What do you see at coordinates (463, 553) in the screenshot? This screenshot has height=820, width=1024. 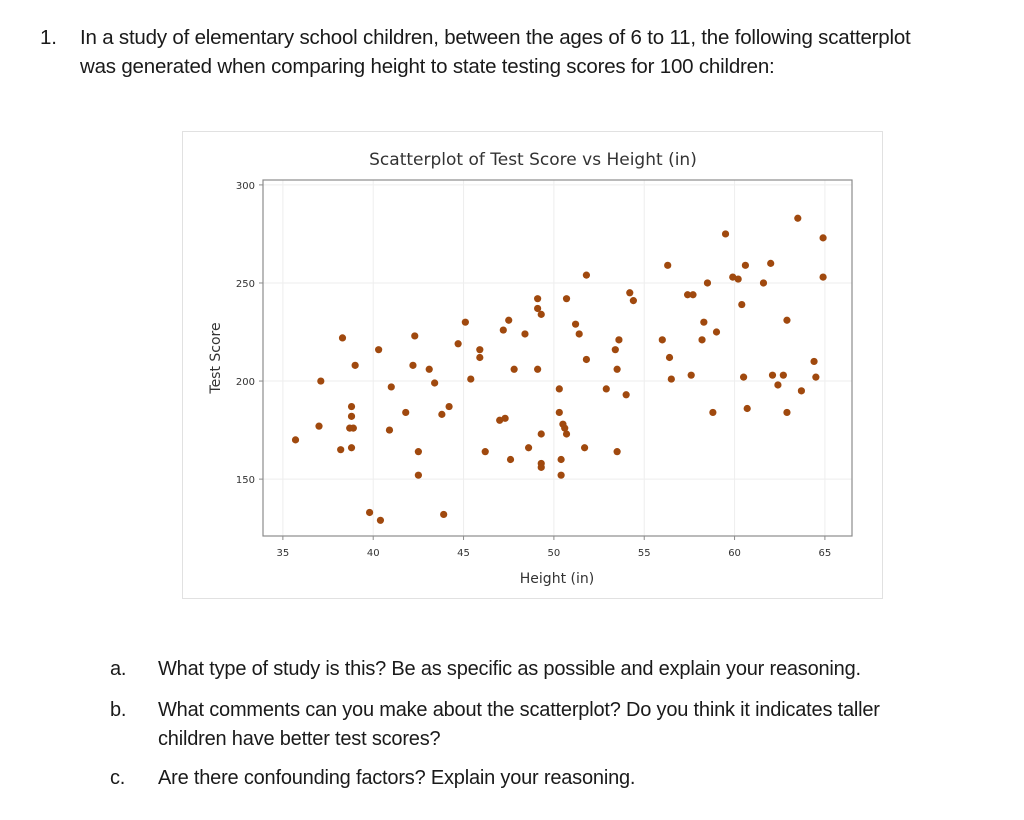 I see `x-tick-label: 45` at bounding box center [463, 553].